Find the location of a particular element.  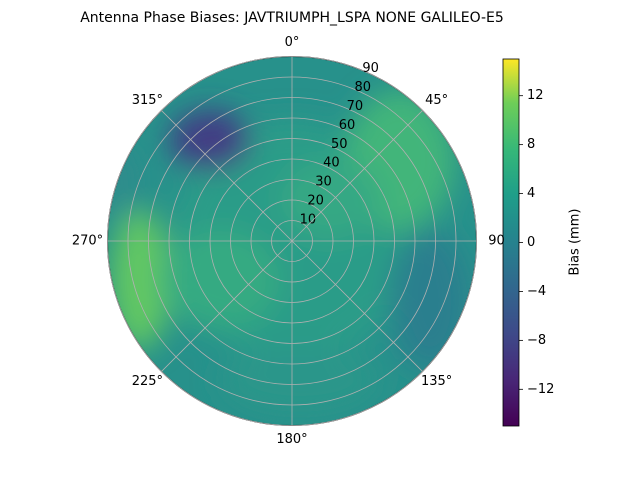

angular-tick-label: 315° is located at coordinates (147, 100).